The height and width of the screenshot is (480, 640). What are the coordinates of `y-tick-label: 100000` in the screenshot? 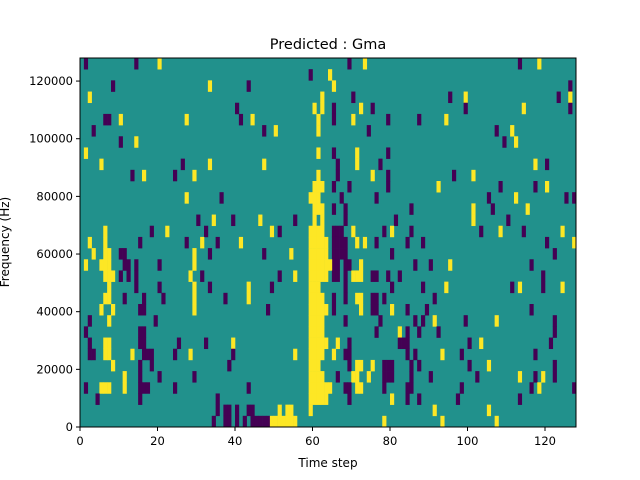 It's located at (51, 139).